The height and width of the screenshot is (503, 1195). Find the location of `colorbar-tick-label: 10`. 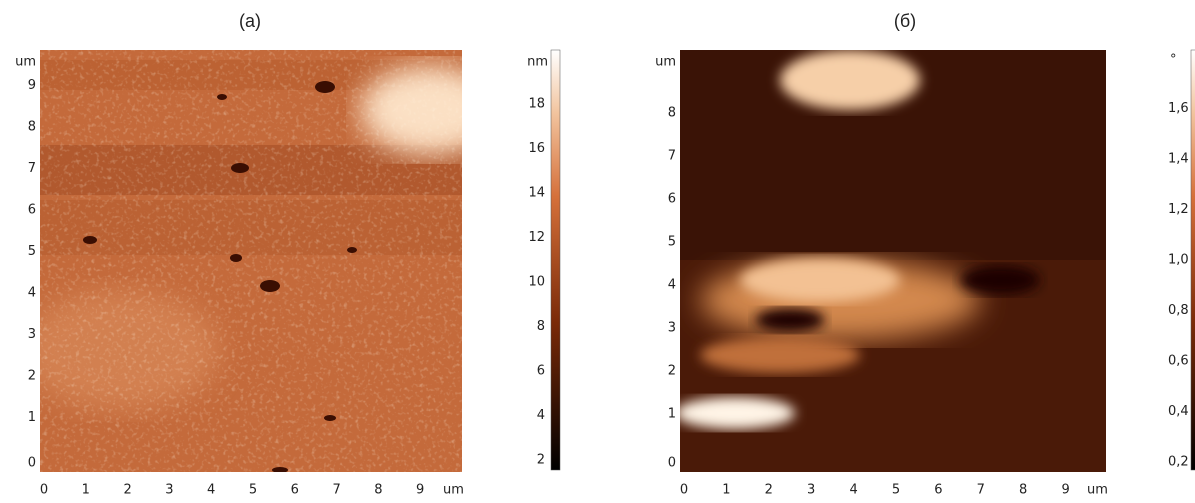

colorbar-tick-label: 10 is located at coordinates (536, 282).